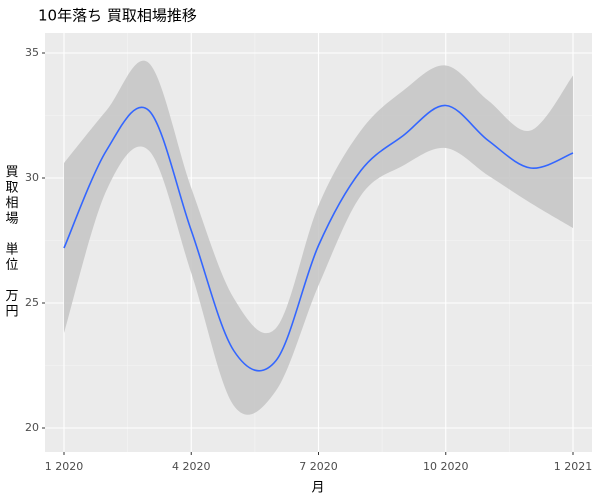 This screenshot has height=500, width=600. I want to click on x-tick-label: 10 2020, so click(446, 466).